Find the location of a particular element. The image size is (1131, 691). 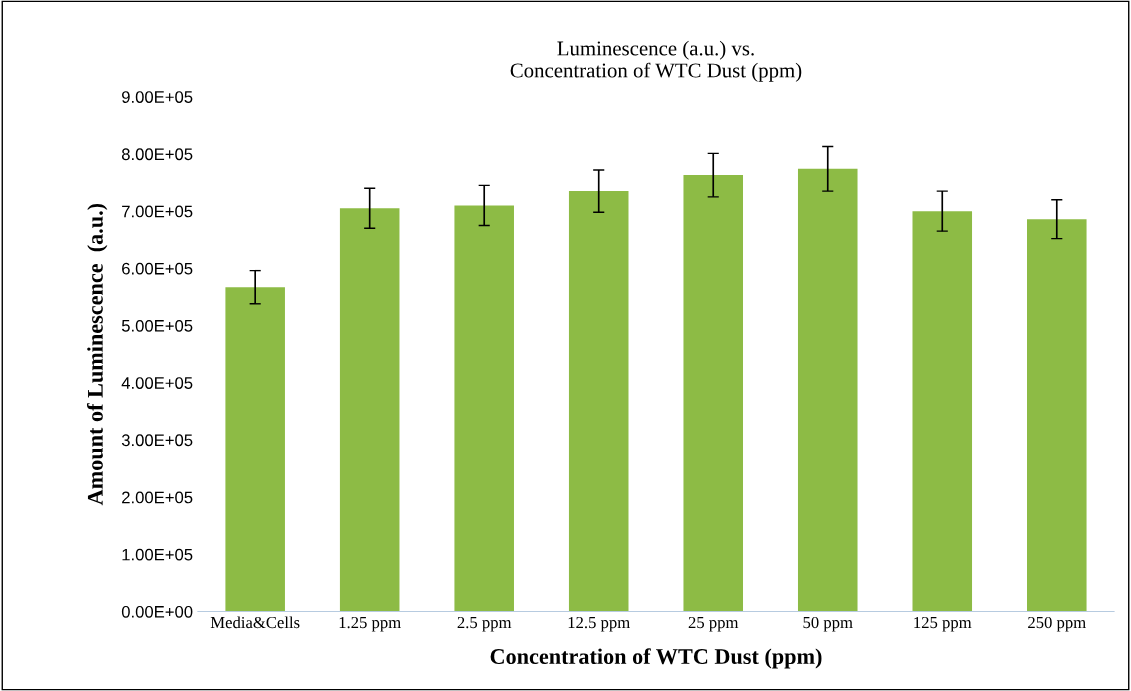

x-tick-label: 50 ppm is located at coordinates (828, 624).